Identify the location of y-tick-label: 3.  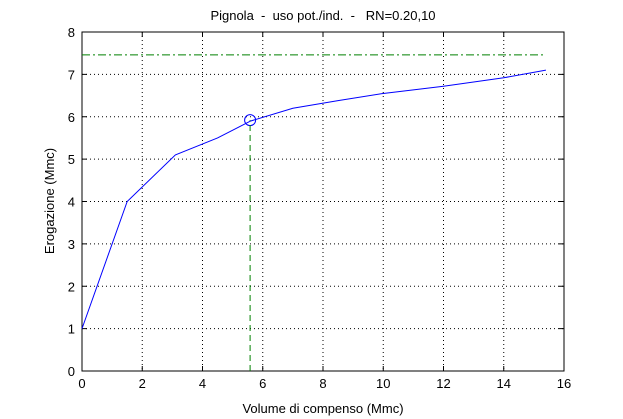
(71, 244).